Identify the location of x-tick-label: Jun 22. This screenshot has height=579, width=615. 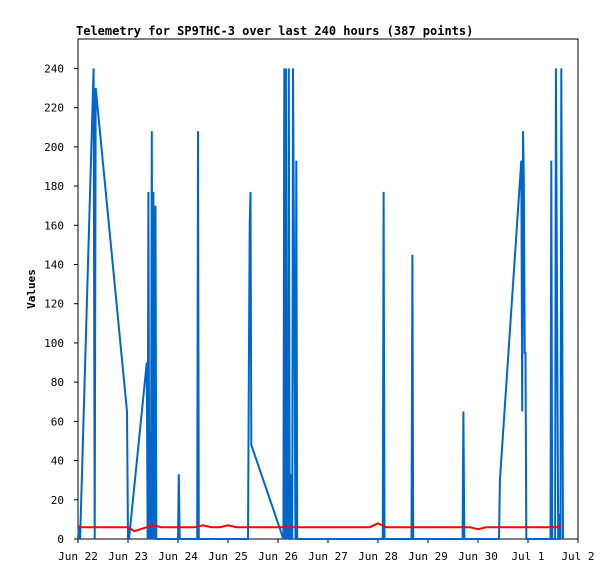
(78, 556).